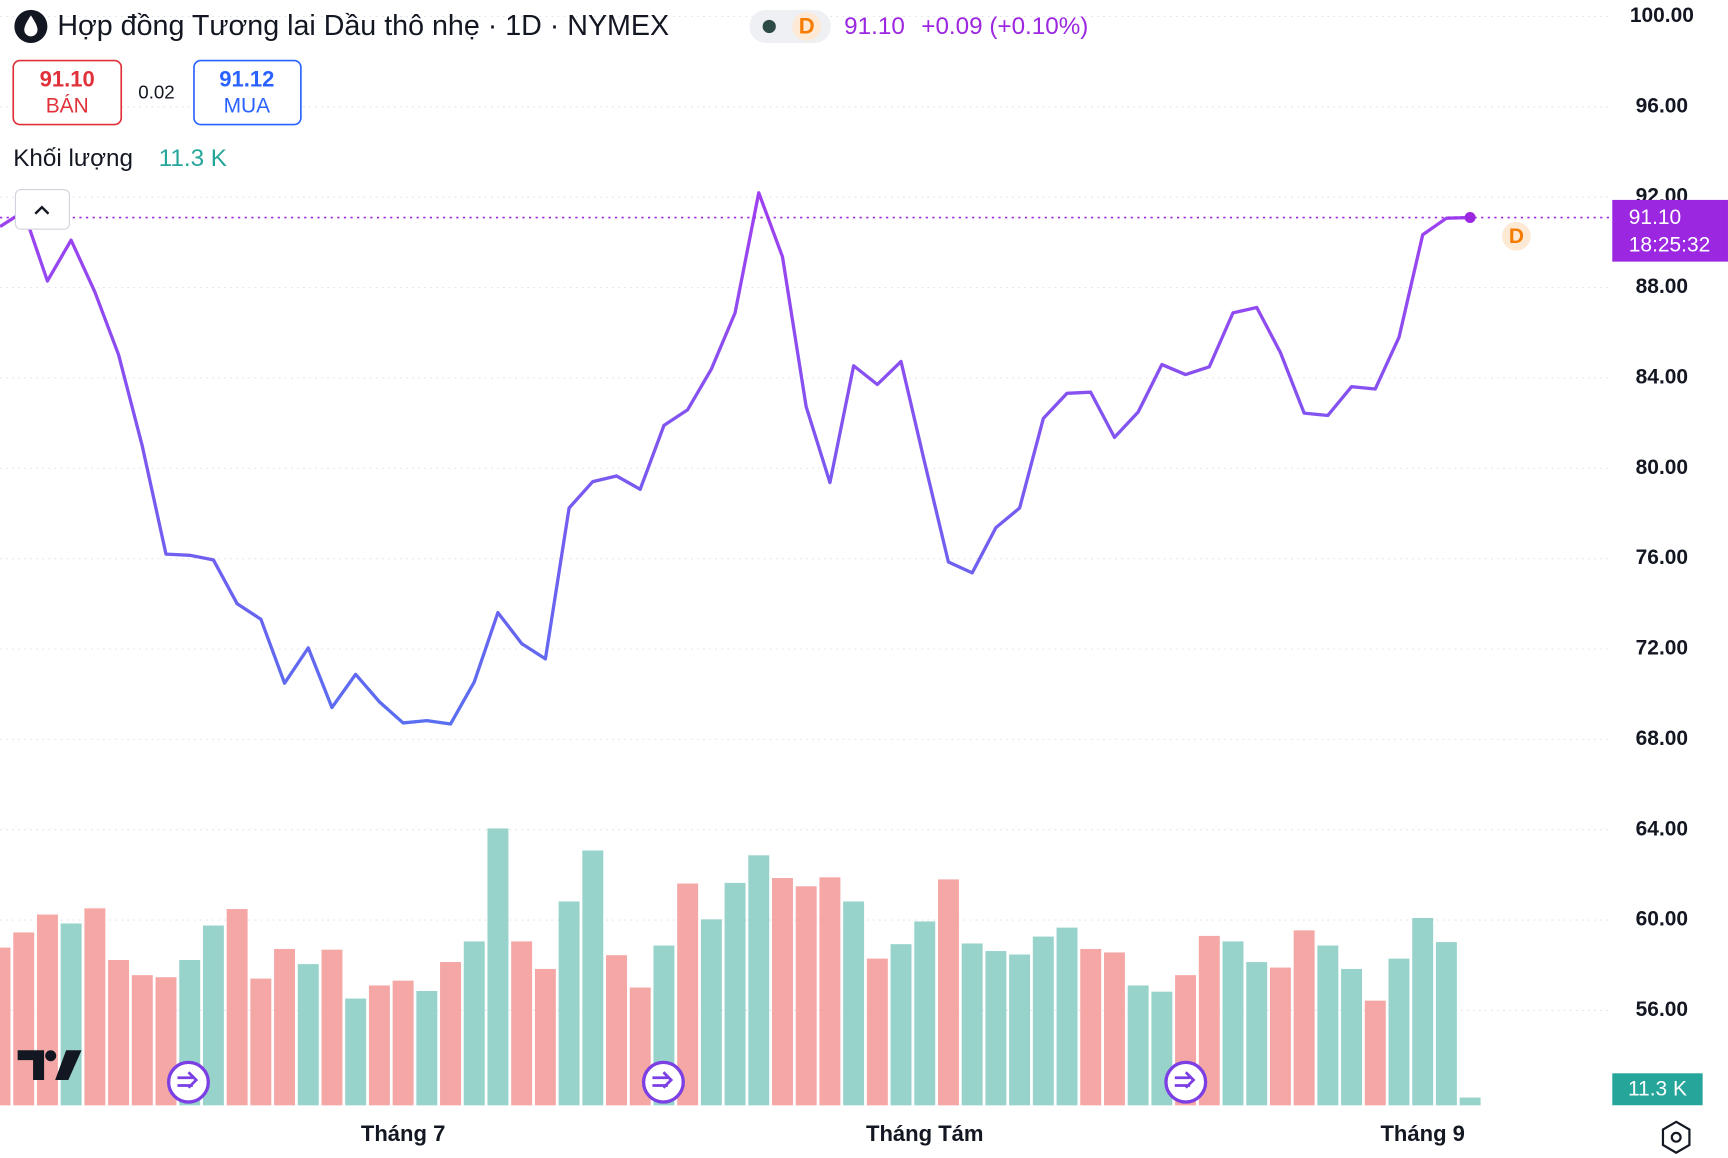  What do you see at coordinates (67, 105) in the screenshot?
I see `sell-label: BÁN` at bounding box center [67, 105].